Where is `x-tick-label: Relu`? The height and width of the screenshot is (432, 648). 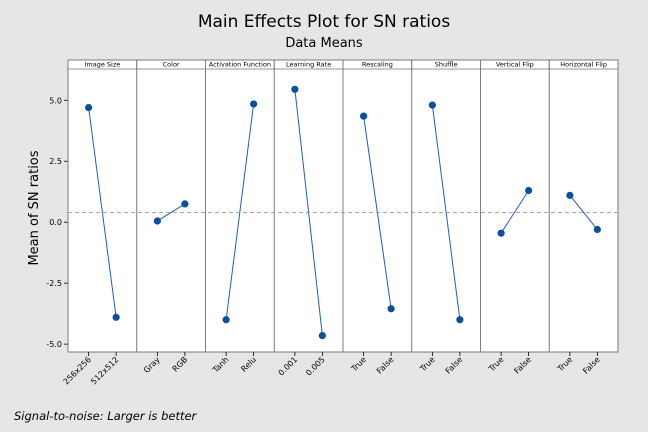
x-tick-label: Relu is located at coordinates (248, 364).